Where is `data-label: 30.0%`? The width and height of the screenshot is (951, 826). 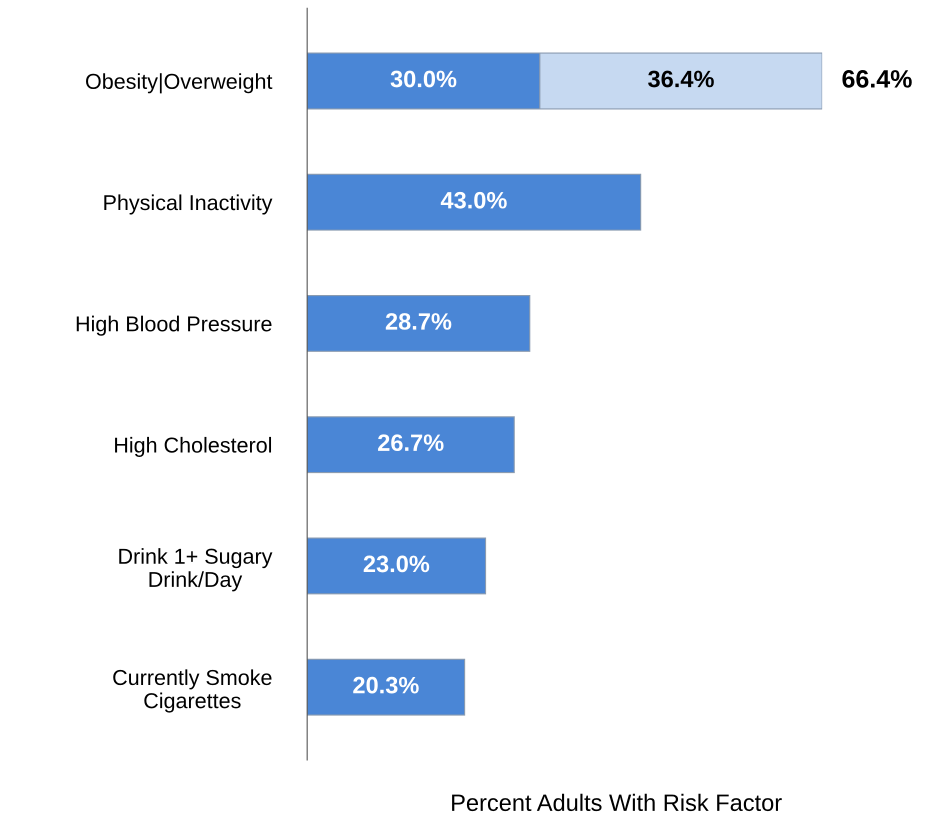 data-label: 30.0% is located at coordinates (423, 79).